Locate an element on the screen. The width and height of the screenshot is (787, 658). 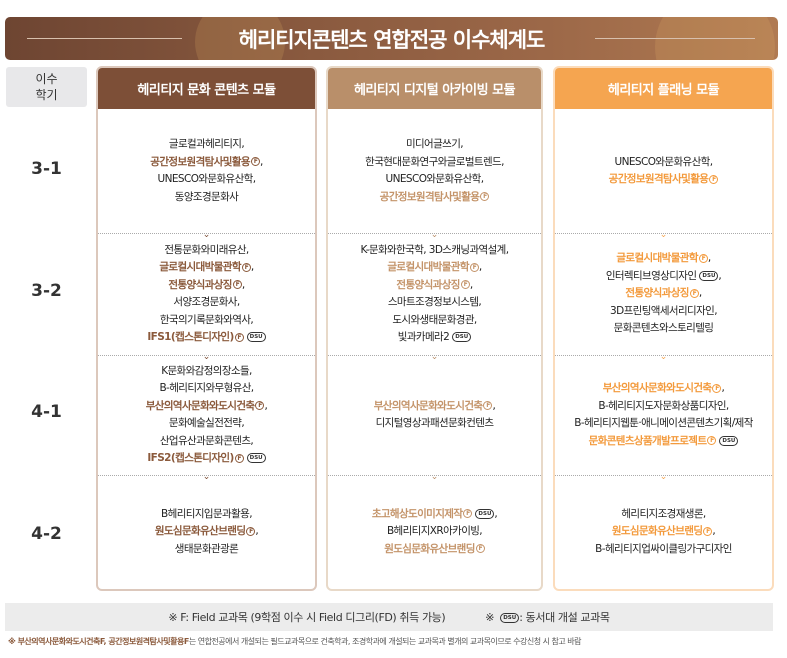
course-name: 문화예술실전전략, is located at coordinates (206, 423).